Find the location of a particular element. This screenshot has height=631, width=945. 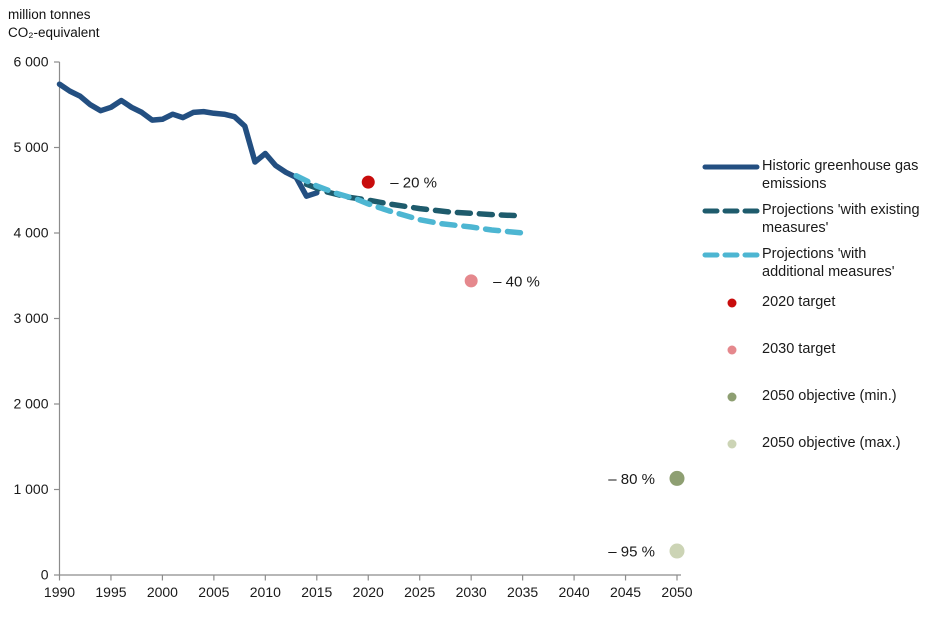

x-tick-label: 2045 is located at coordinates (625, 592).